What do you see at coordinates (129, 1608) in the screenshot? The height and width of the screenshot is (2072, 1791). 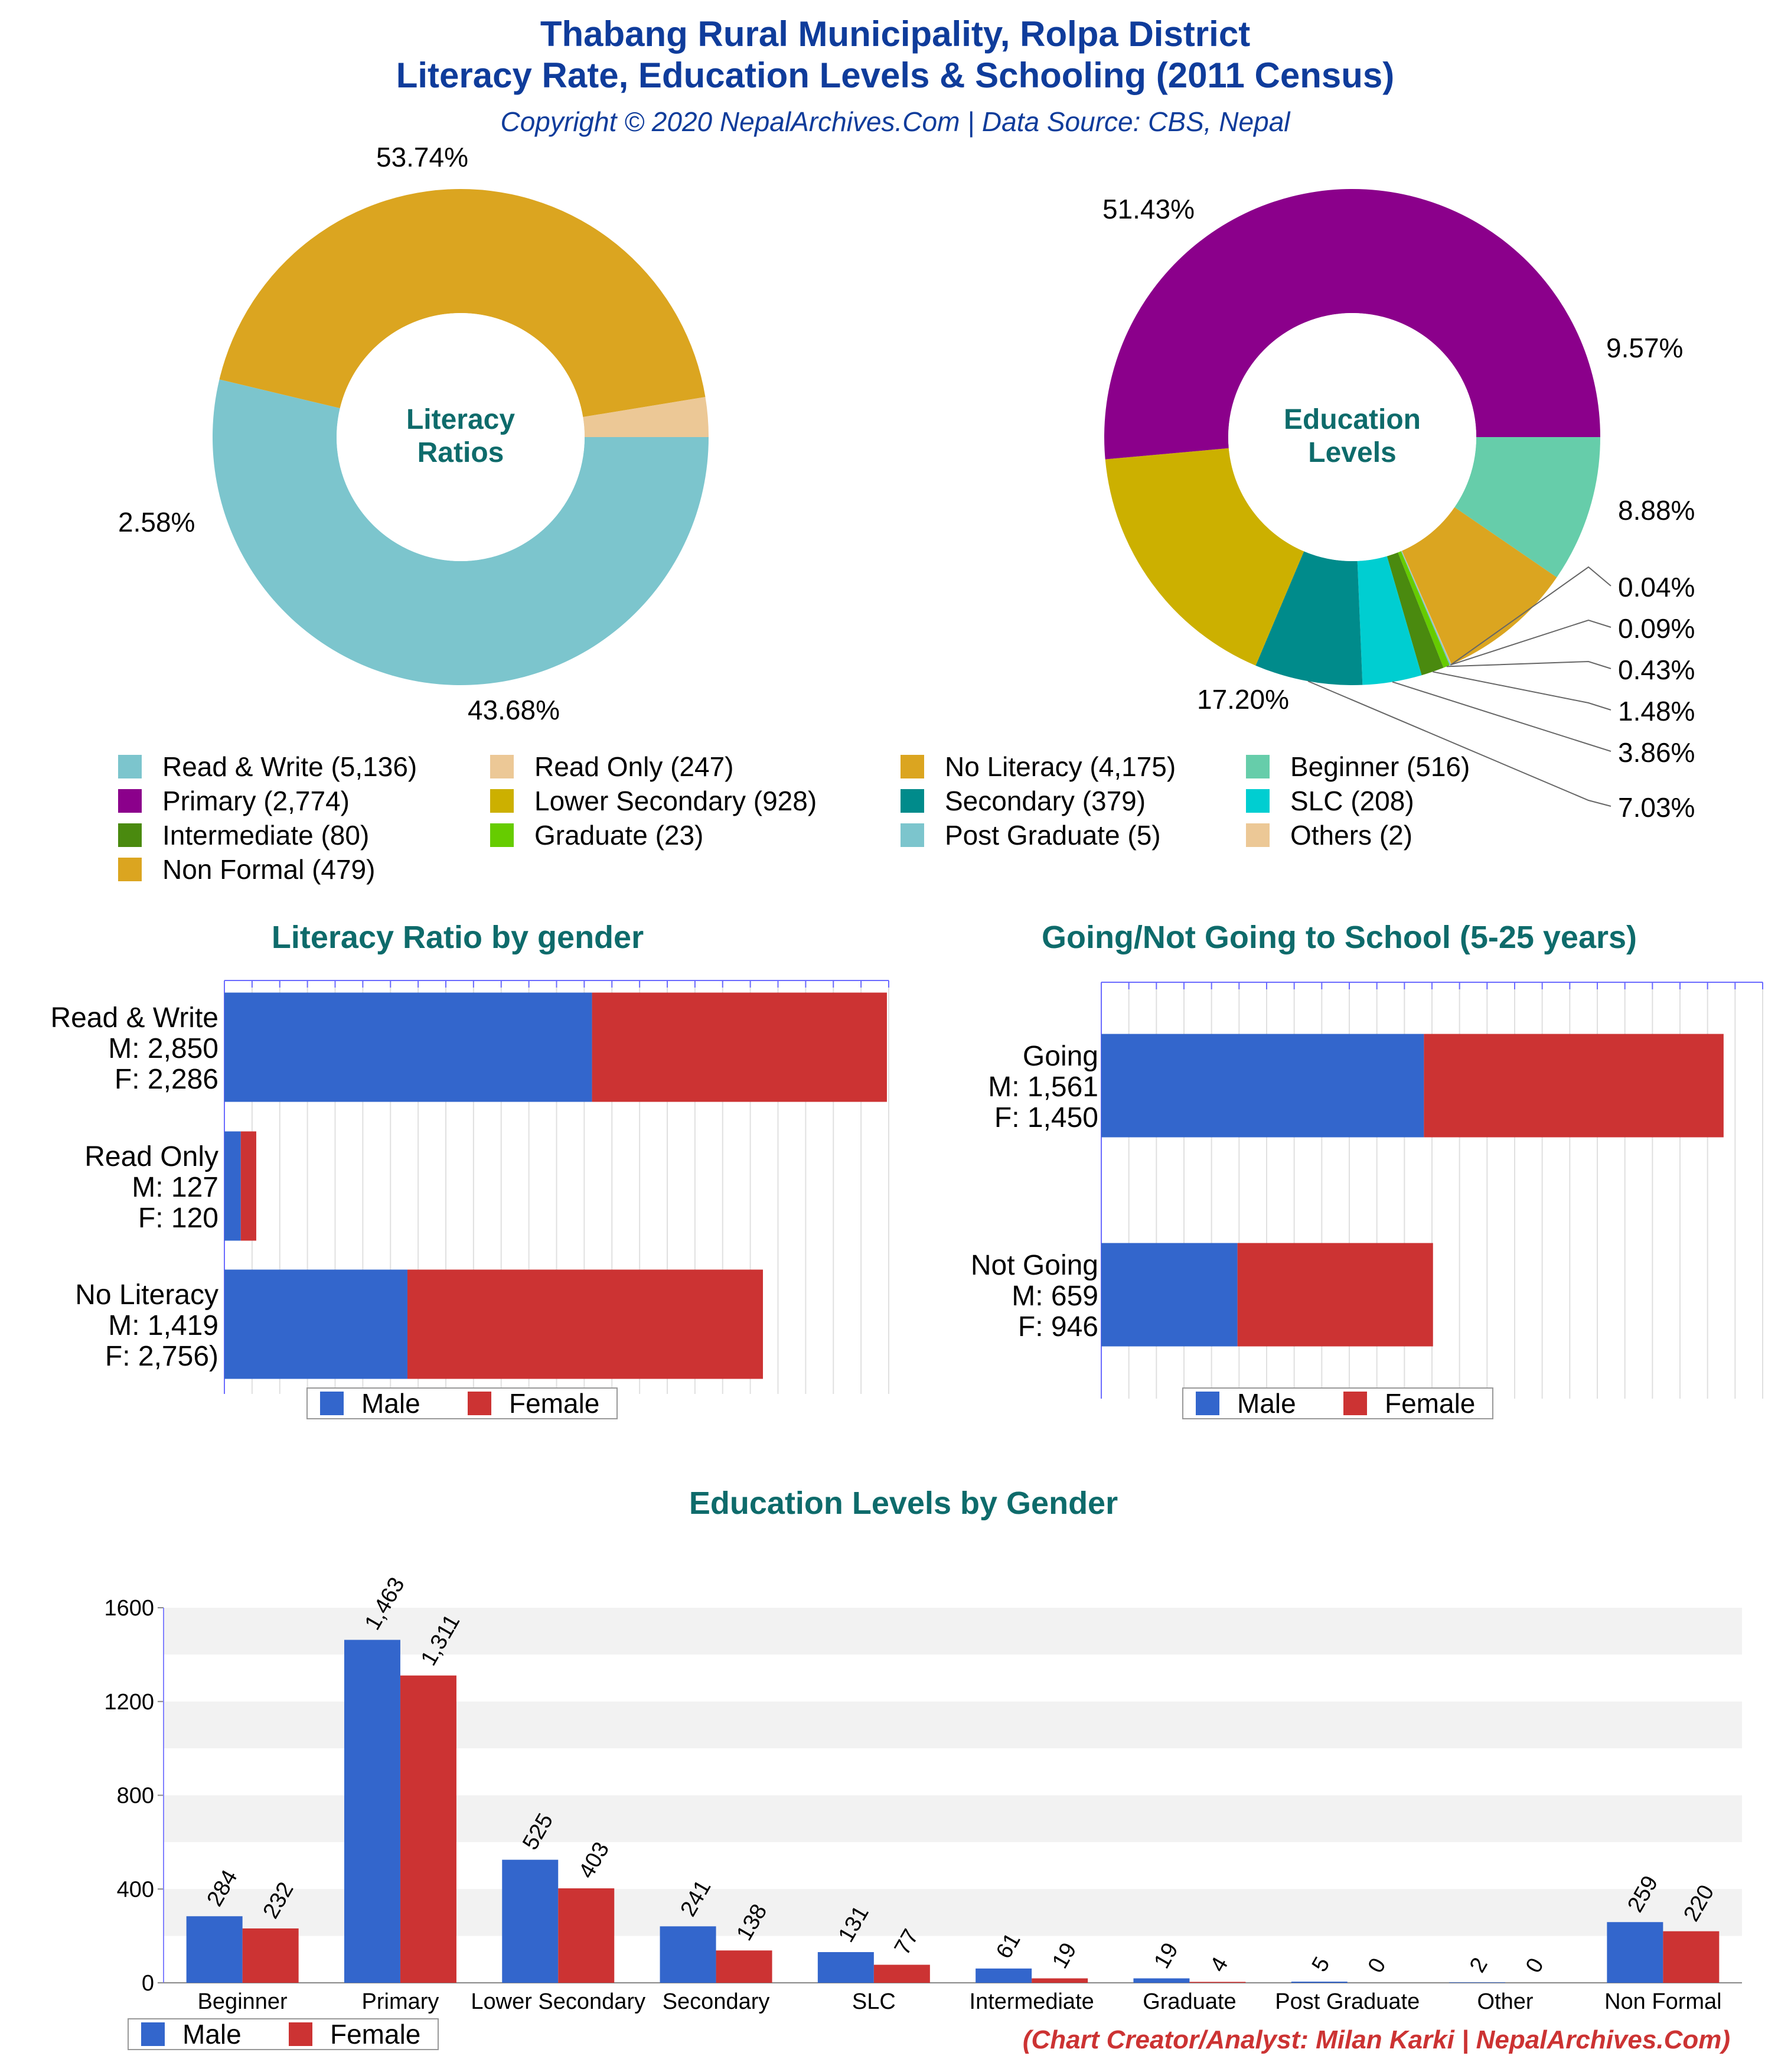 I see `y-tick-label: 1600` at bounding box center [129, 1608].